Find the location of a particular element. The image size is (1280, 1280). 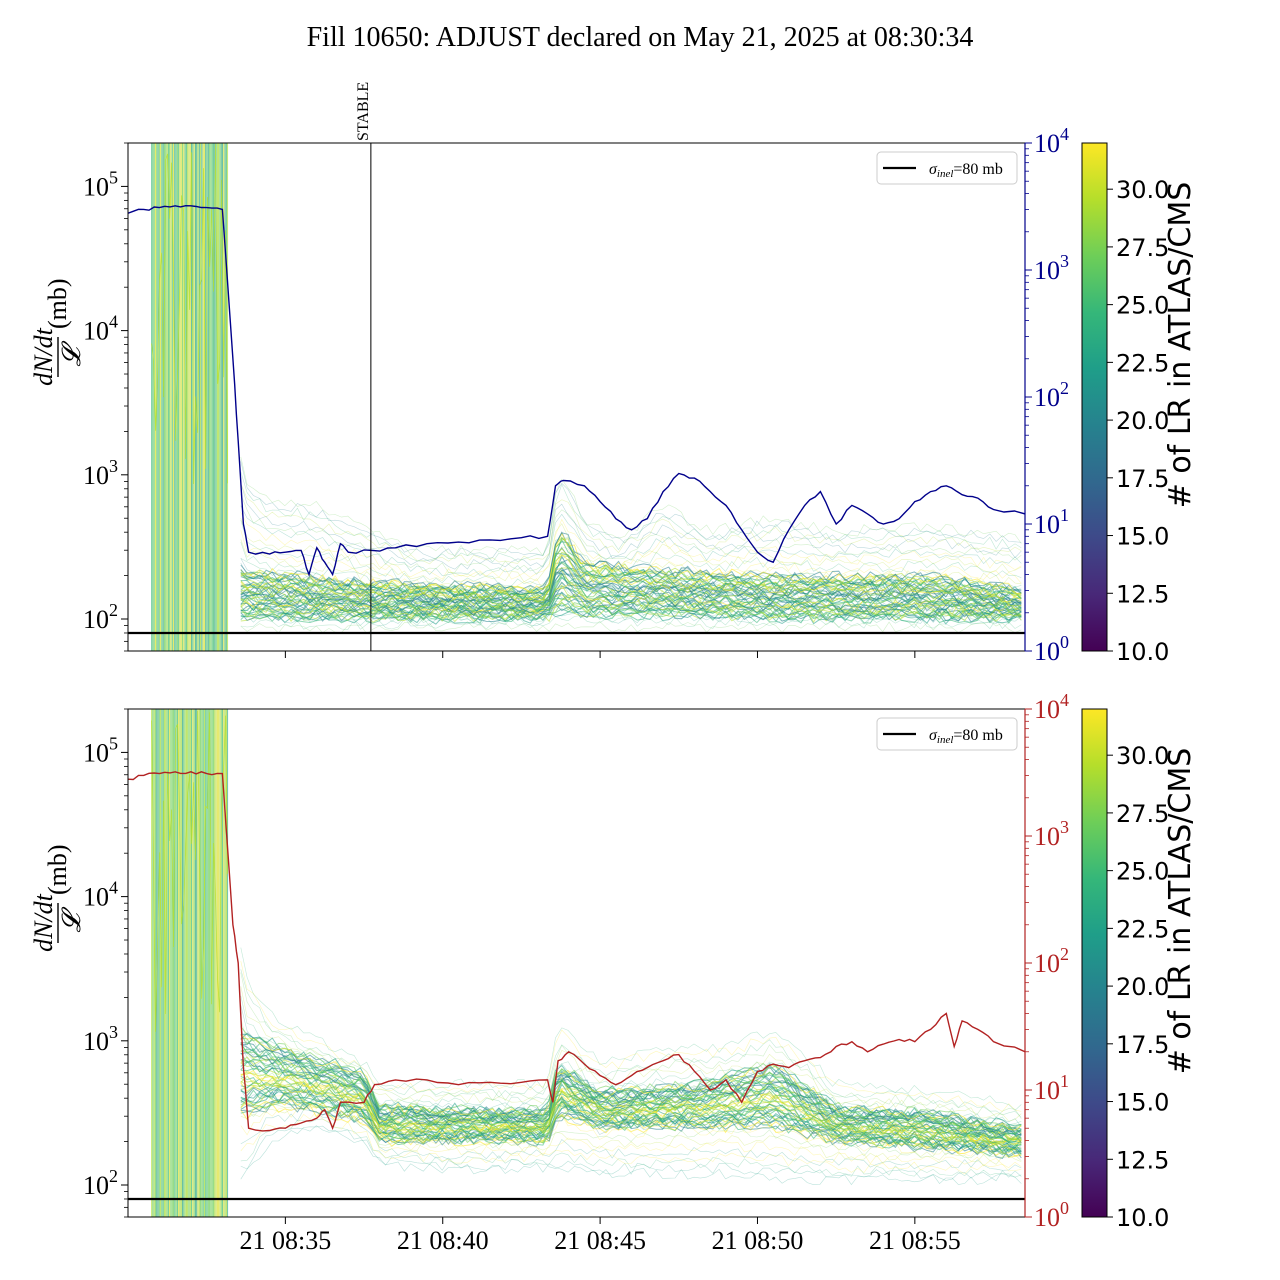

x-tick-label: 21 08:45 is located at coordinates (600, 1240).